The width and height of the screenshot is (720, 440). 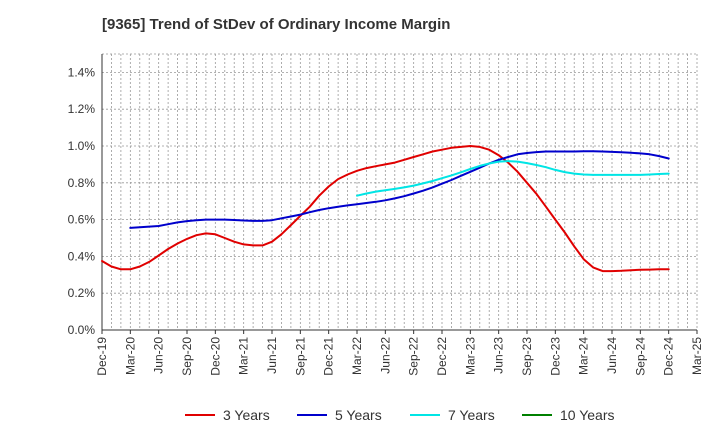 What do you see at coordinates (669, 356) in the screenshot?
I see `x-tick-label: Dec-24` at bounding box center [669, 356].